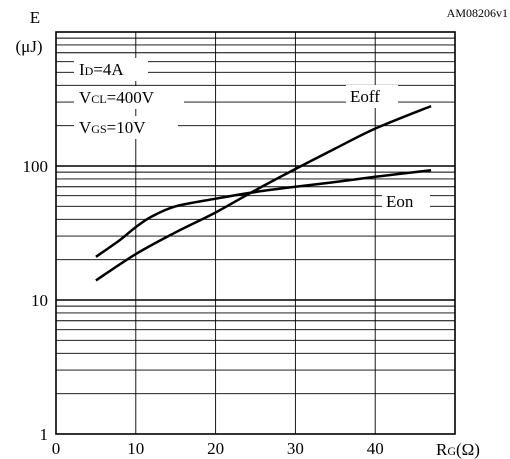 The image size is (510, 459). What do you see at coordinates (215, 448) in the screenshot?
I see `x-tick-label: 20` at bounding box center [215, 448].